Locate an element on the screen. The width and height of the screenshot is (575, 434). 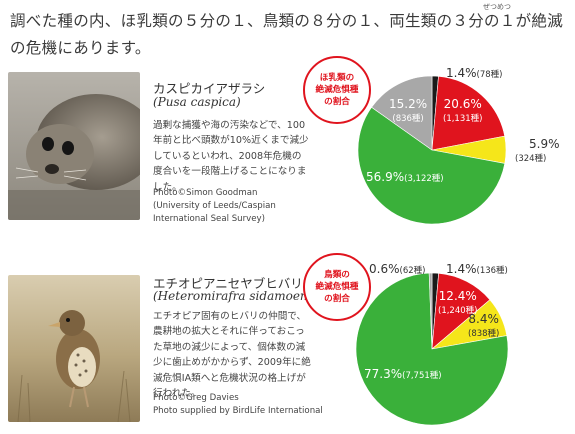
bird-label-green: 77.3%(7,751種) is located at coordinates (403, 375).